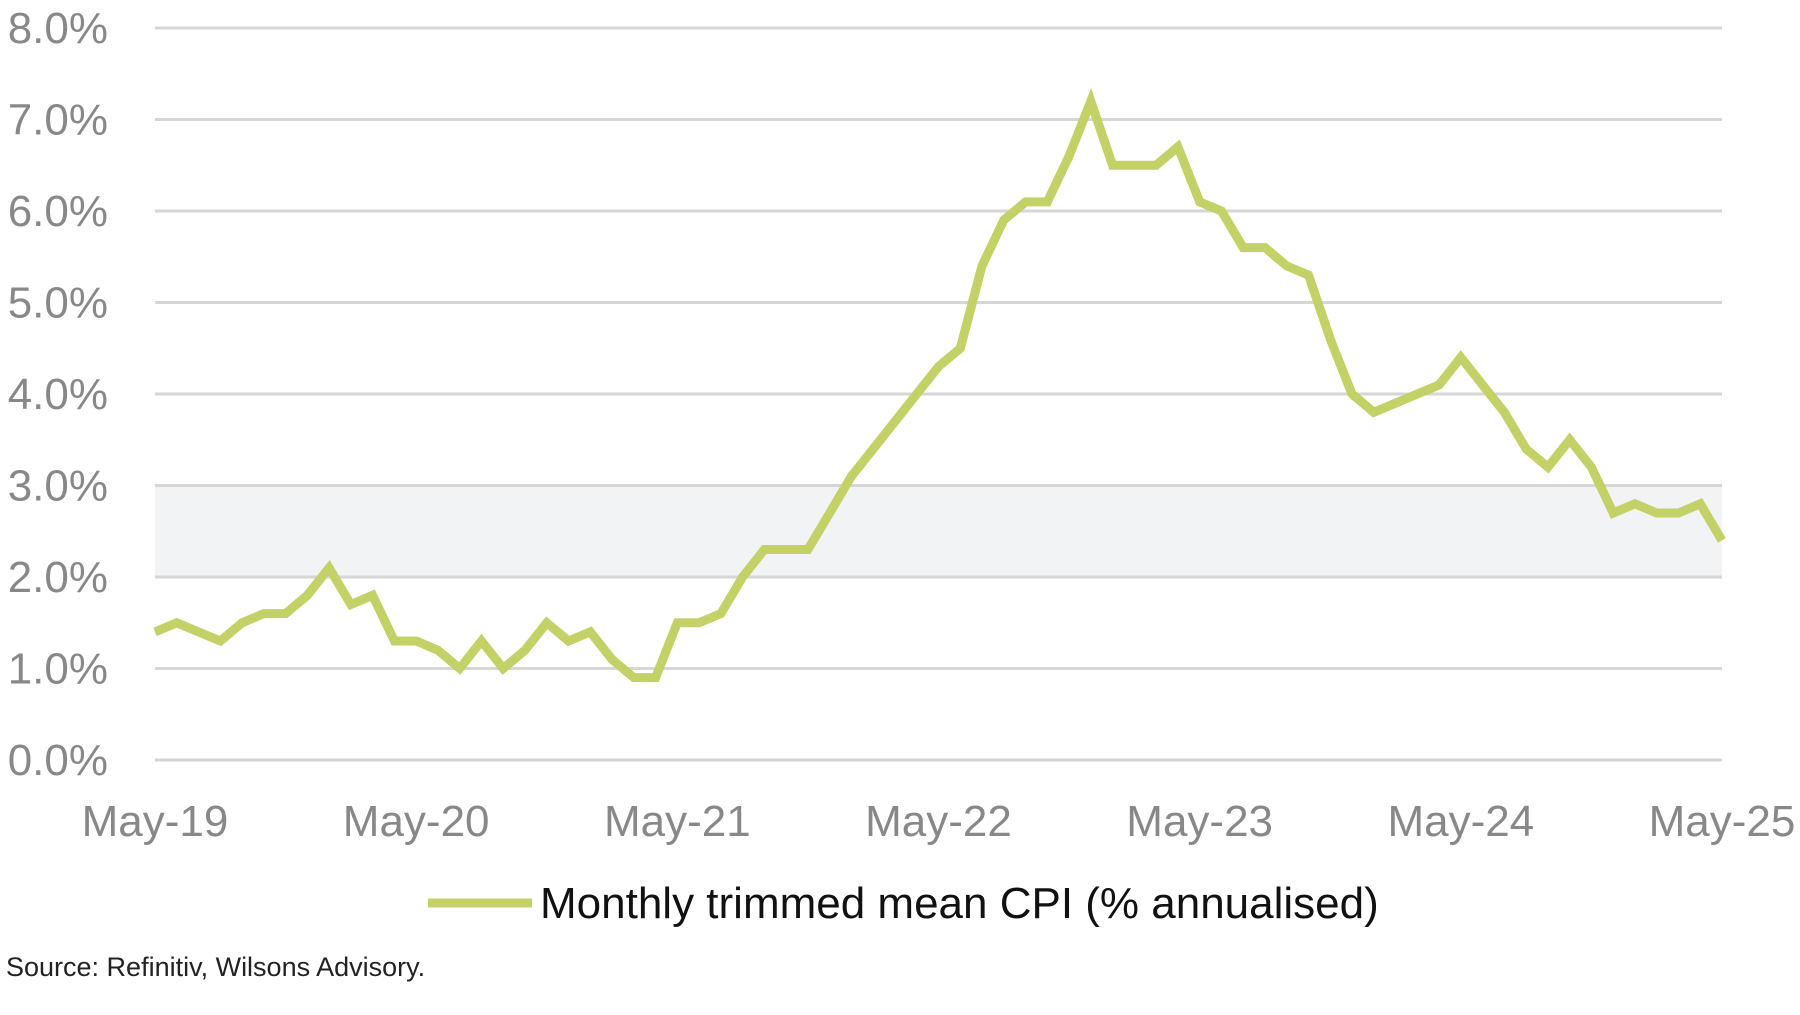  What do you see at coordinates (215, 967) in the screenshot?
I see `source-note: Source: Refinitiv, Wilsons Advisory.` at bounding box center [215, 967].